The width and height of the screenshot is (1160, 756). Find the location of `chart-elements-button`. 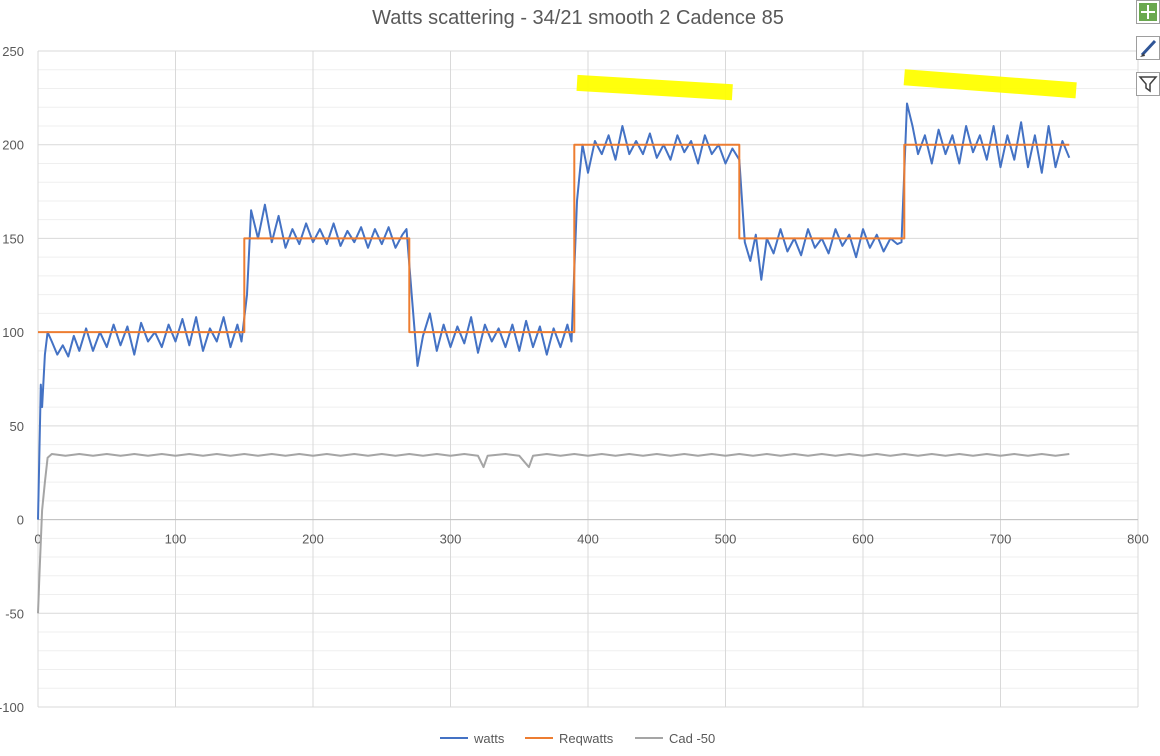

chart-elements-button is located at coordinates (1148, 12).